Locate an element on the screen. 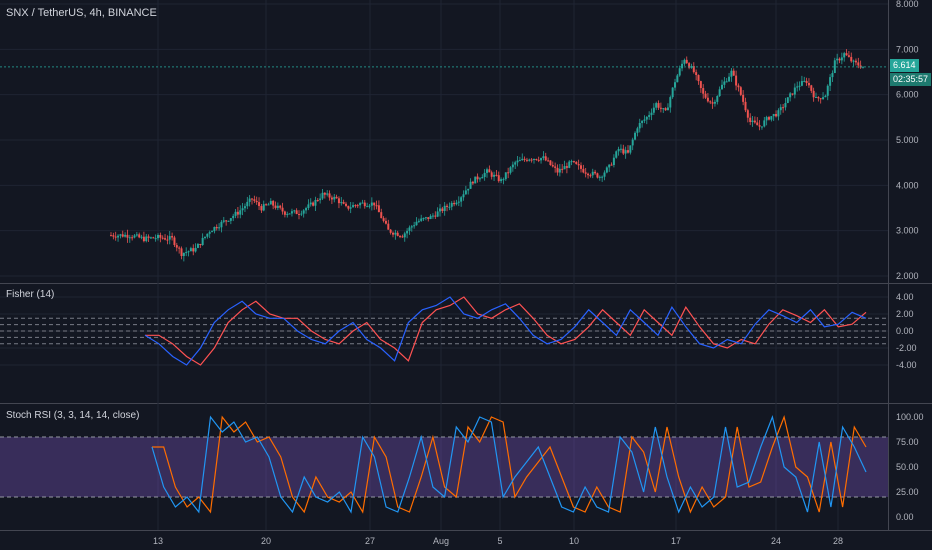  price-axis-label: 6.000 is located at coordinates (907, 95).